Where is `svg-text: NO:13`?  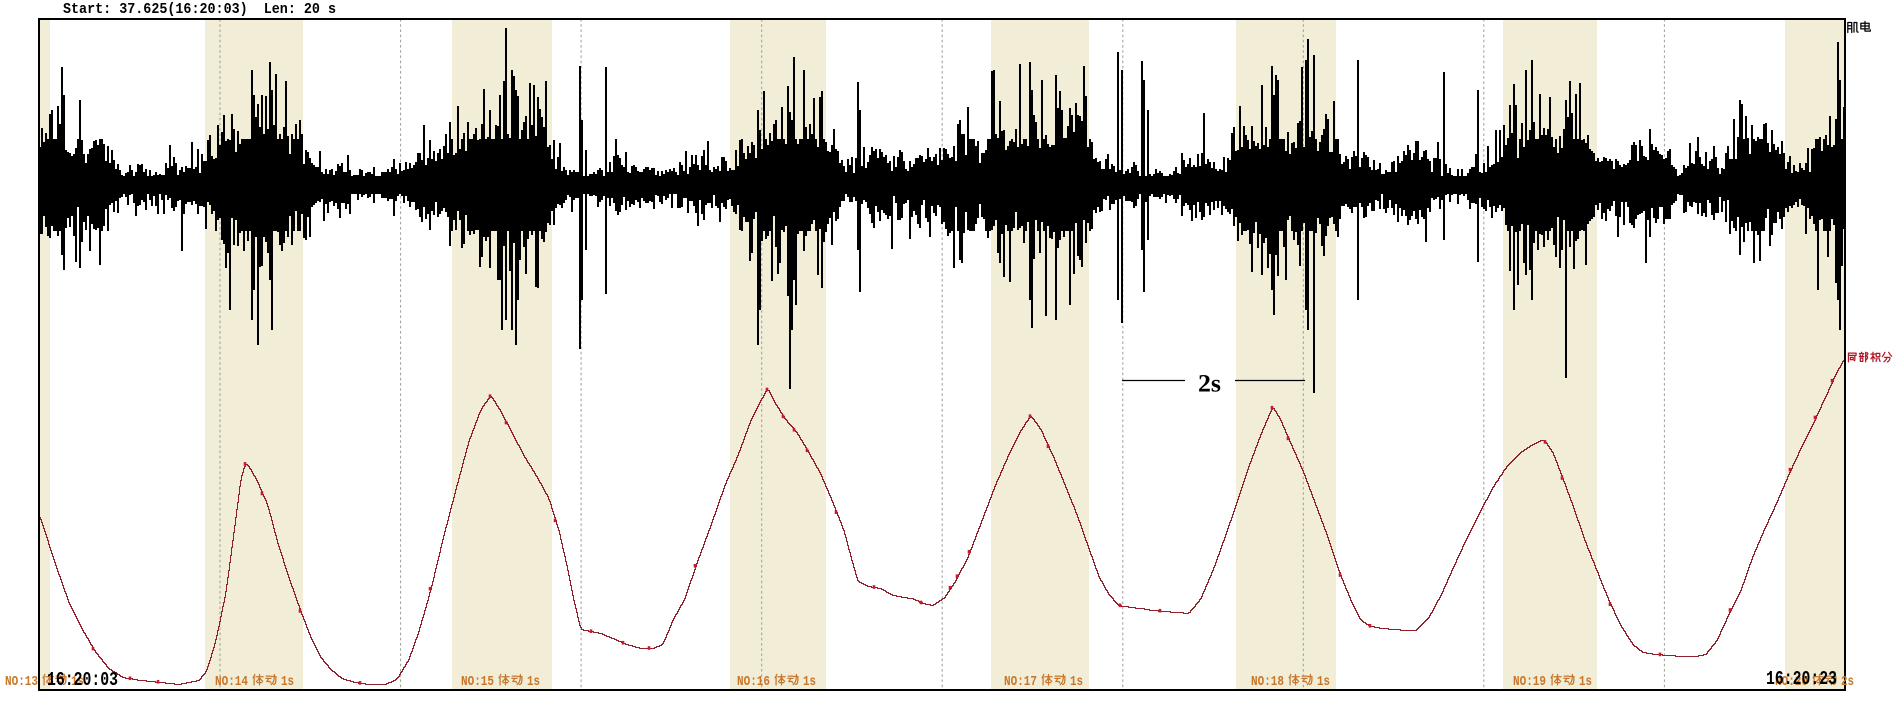 svg-text: NO:13 is located at coordinates (21, 682).